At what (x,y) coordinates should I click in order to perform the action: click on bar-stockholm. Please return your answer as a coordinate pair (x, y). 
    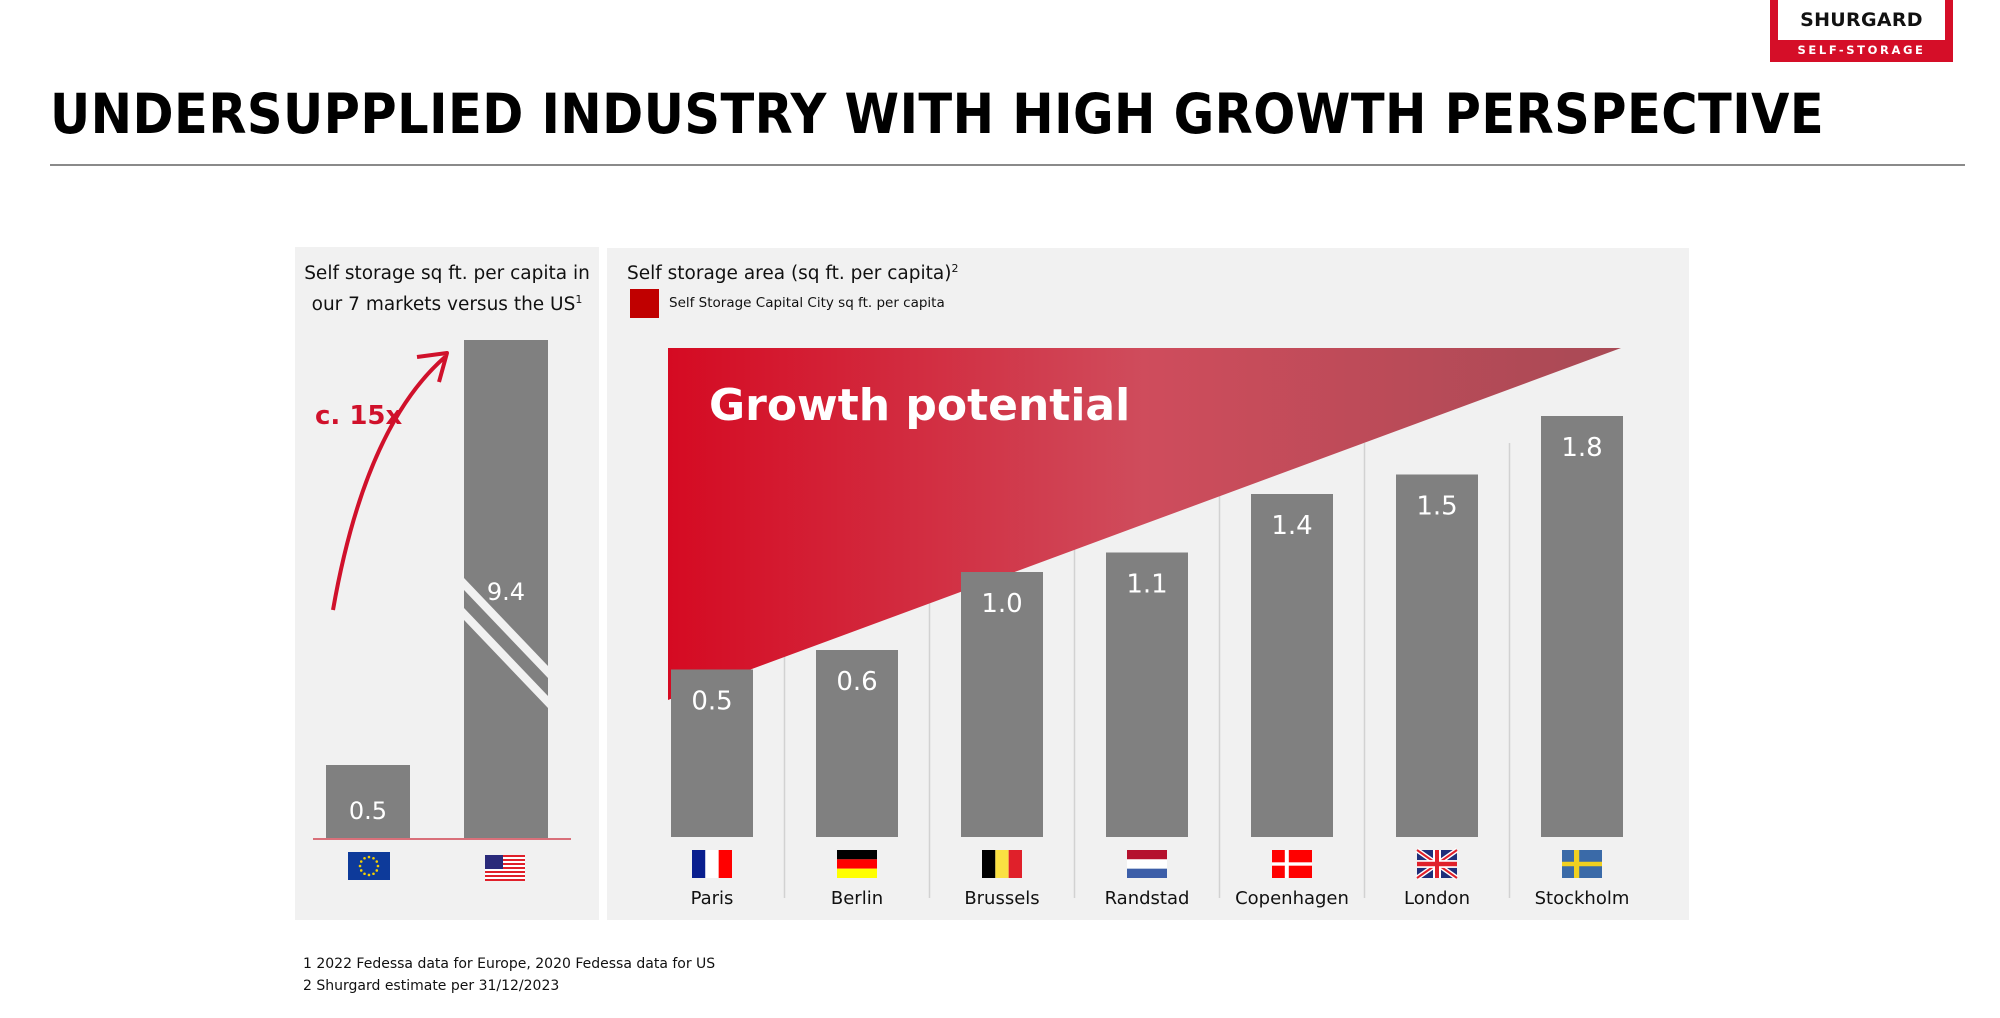
    Looking at the image, I should click on (1582, 626).